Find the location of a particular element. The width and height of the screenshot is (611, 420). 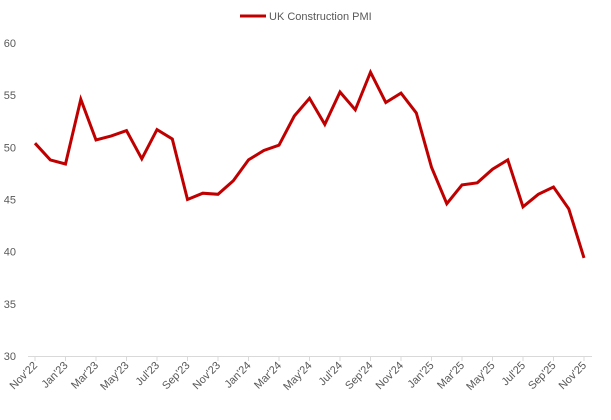

x-tick-label: Mar'24 is located at coordinates (268, 376).